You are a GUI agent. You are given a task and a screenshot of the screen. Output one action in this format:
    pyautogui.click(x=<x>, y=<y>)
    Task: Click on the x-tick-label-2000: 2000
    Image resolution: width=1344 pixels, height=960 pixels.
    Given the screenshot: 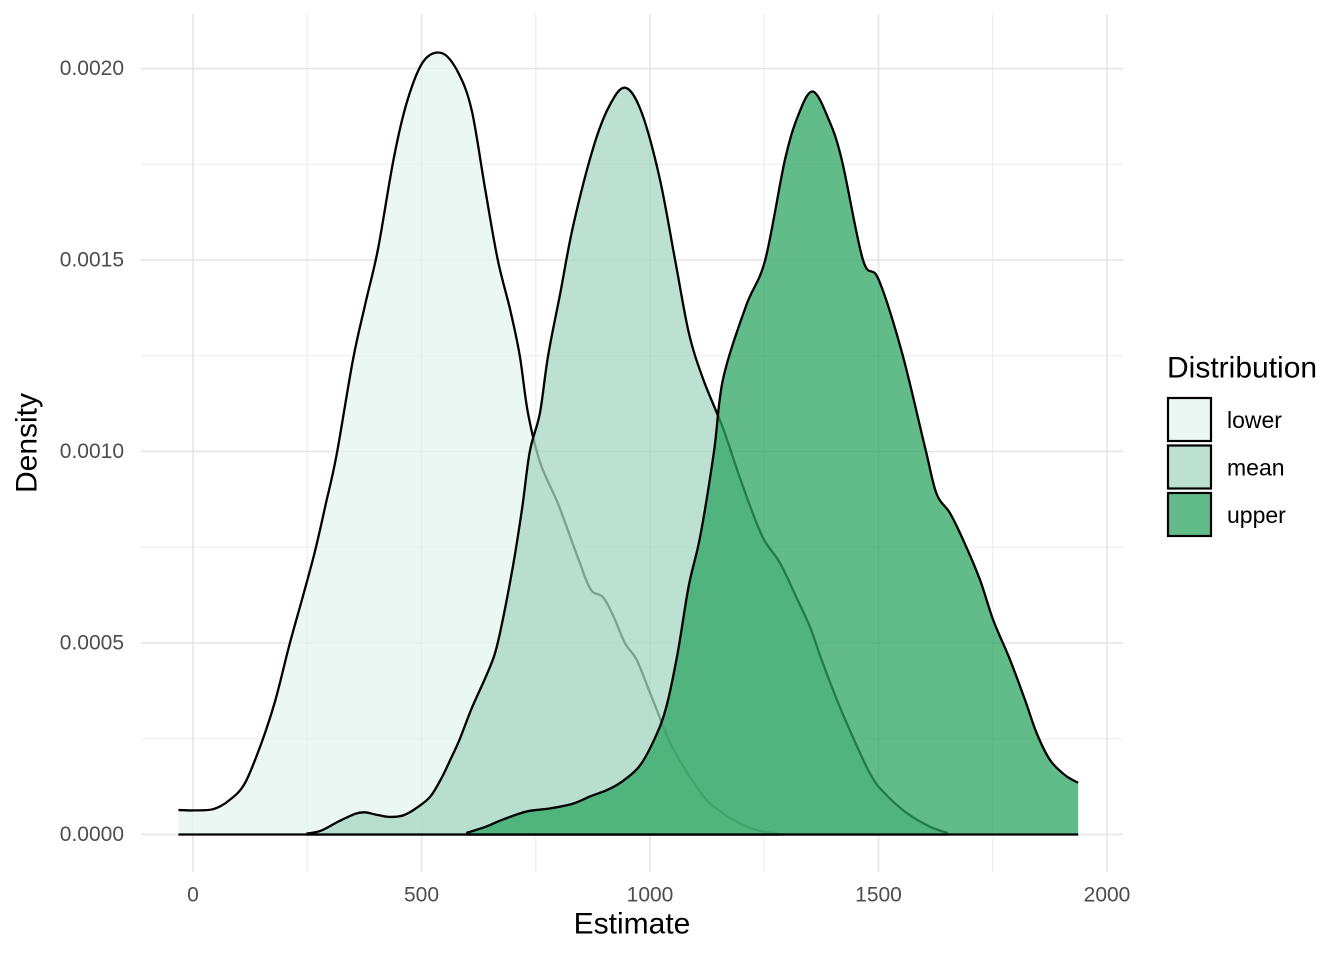 What is the action you would take?
    pyautogui.click(x=1107, y=895)
    